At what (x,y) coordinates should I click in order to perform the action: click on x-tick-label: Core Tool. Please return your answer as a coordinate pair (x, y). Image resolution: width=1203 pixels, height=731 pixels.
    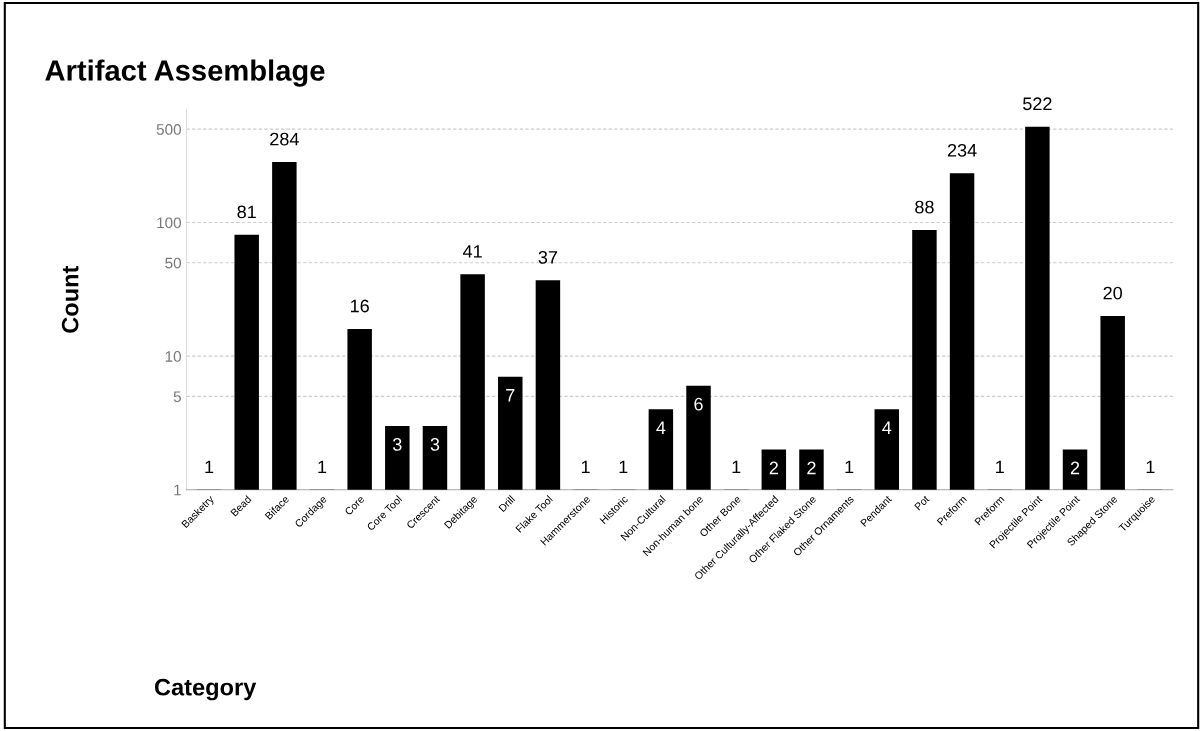
    Looking at the image, I should click on (384, 513).